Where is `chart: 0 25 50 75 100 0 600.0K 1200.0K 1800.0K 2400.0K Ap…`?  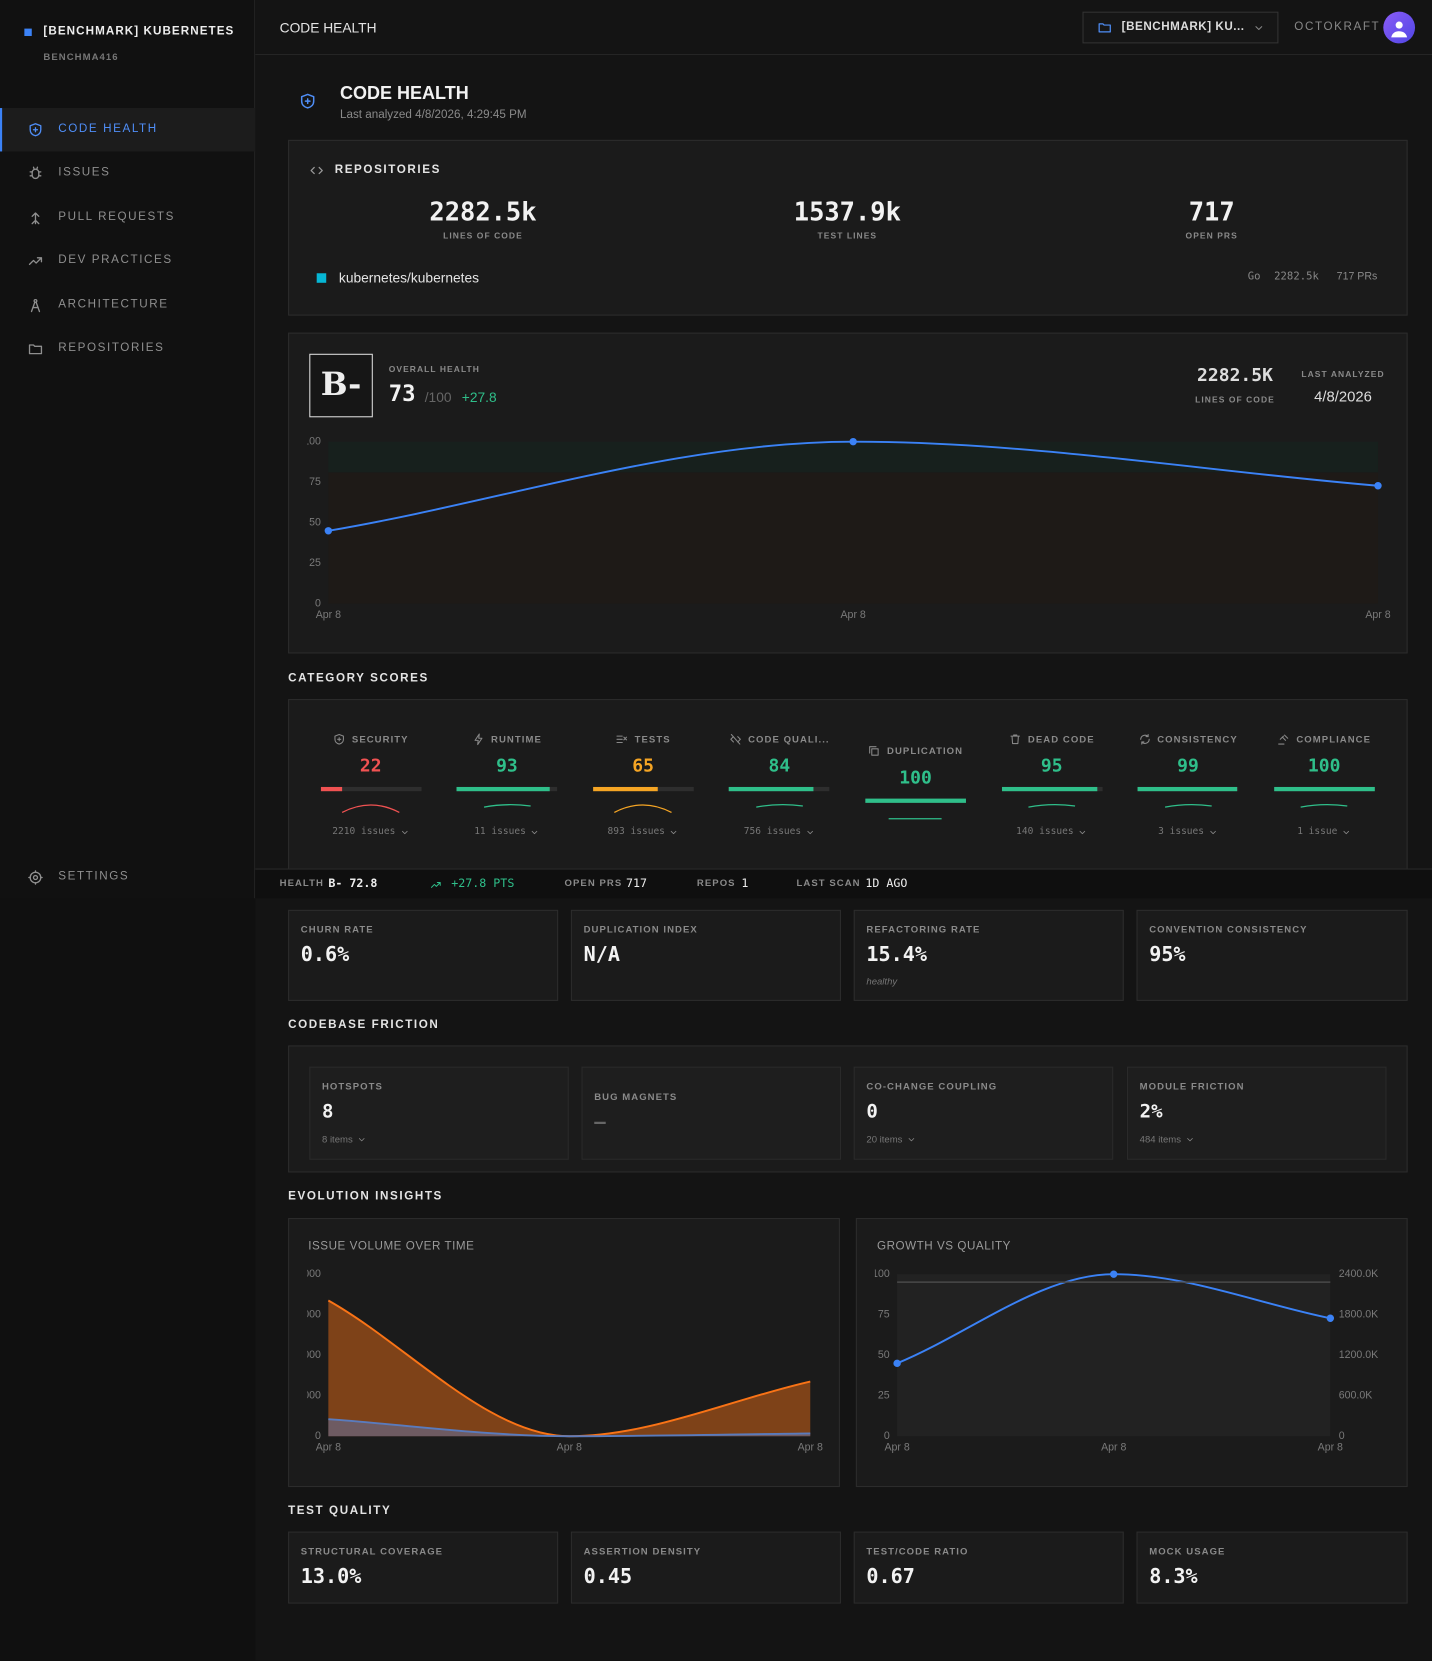
chart: 0 25 50 75 100 0 600.0K 1200.0K 1800.0K 2400.0K Ap… is located at coordinates (1126, 1361).